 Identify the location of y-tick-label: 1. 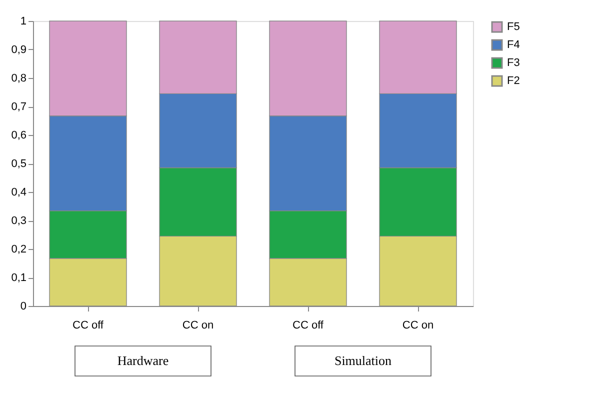
(23, 22).